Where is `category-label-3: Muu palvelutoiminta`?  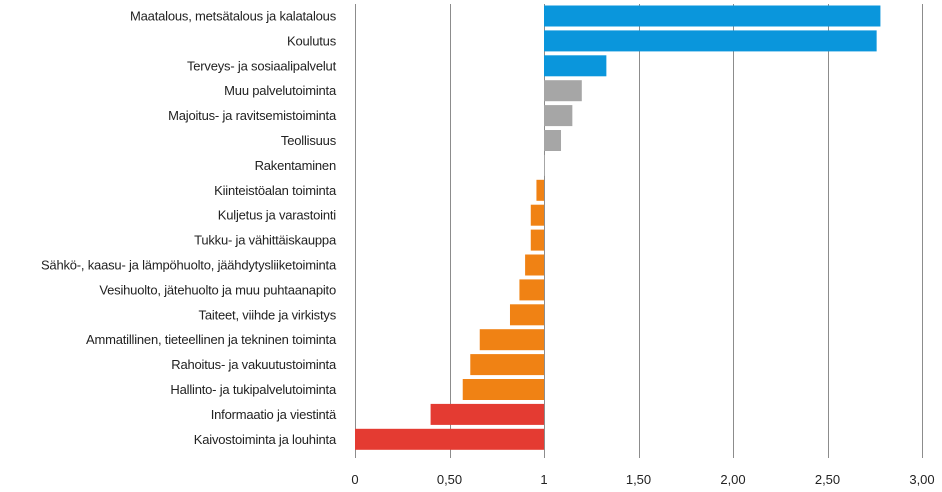 category-label-3: Muu palvelutoiminta is located at coordinates (280, 90).